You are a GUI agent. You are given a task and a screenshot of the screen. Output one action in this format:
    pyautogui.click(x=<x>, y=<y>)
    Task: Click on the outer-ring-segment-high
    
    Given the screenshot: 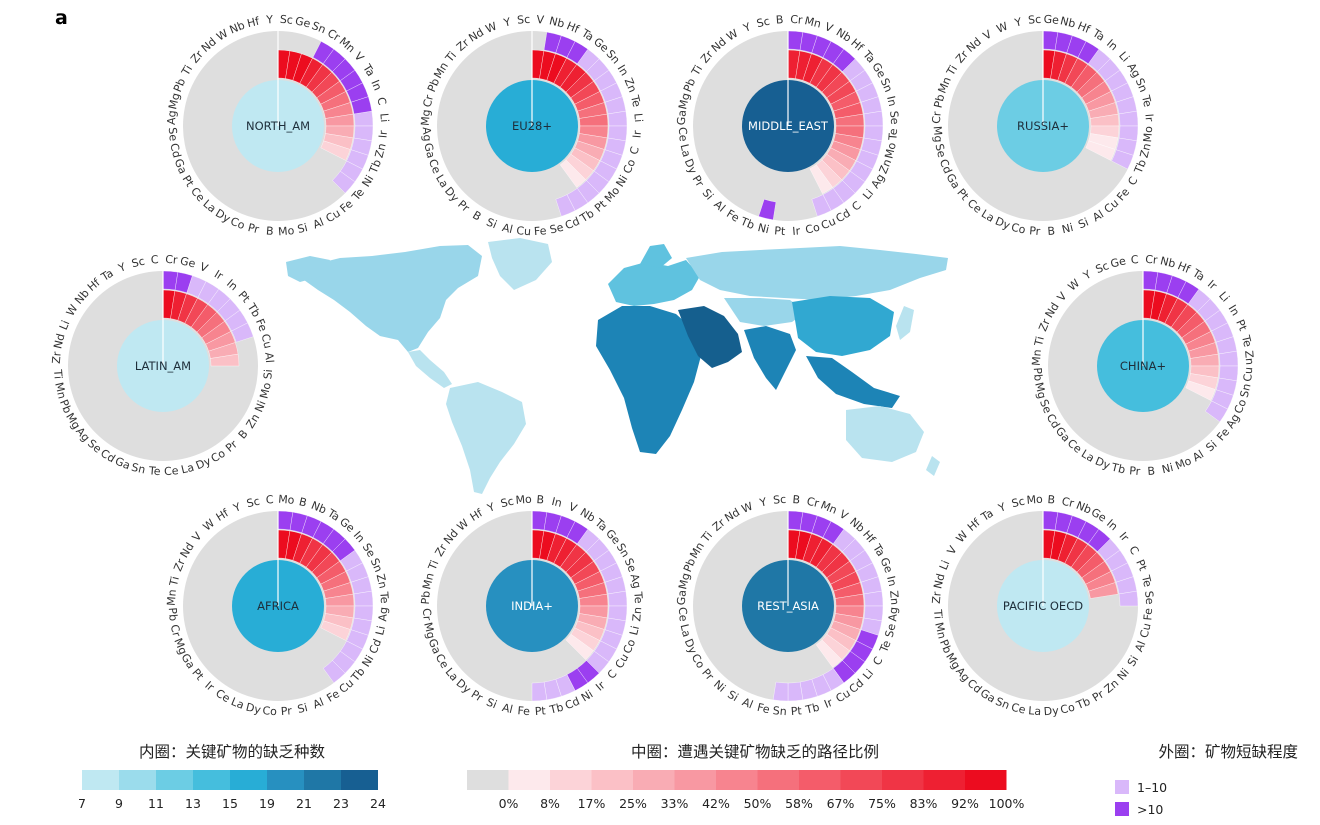 What is the action you would take?
    pyautogui.click(x=344, y=549)
    